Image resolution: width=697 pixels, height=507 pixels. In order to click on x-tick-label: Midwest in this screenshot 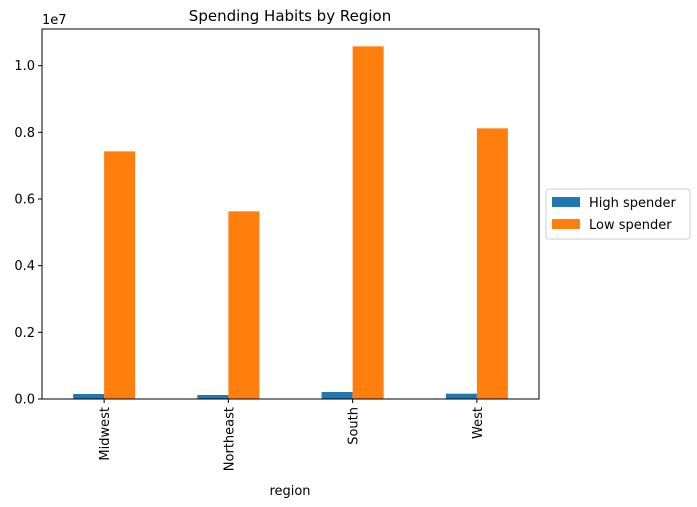, I will do `click(105, 434)`.